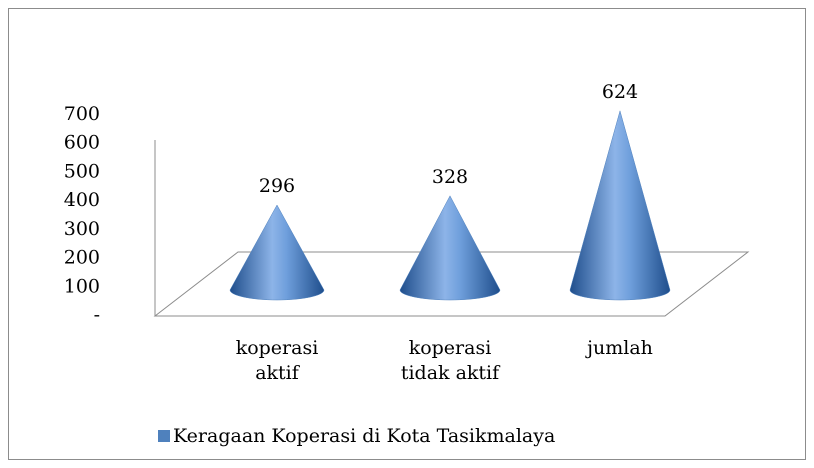 The height and width of the screenshot is (468, 814). Describe the element at coordinates (97, 315) in the screenshot. I see `y-tick-label: -` at that location.